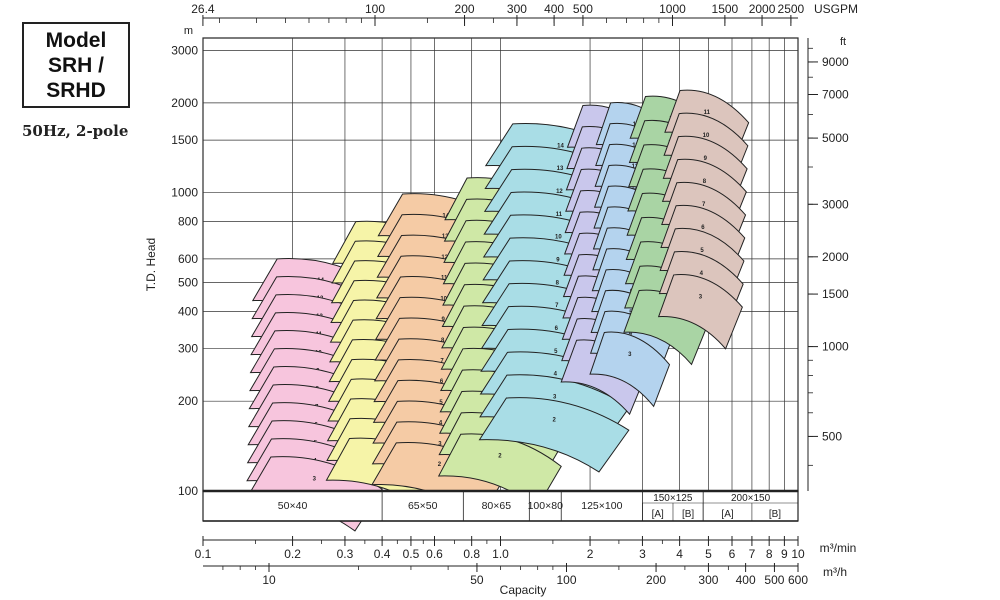 This screenshot has height=600, width=1000. I want to click on ft-tick-label: 3000, so click(835, 204).